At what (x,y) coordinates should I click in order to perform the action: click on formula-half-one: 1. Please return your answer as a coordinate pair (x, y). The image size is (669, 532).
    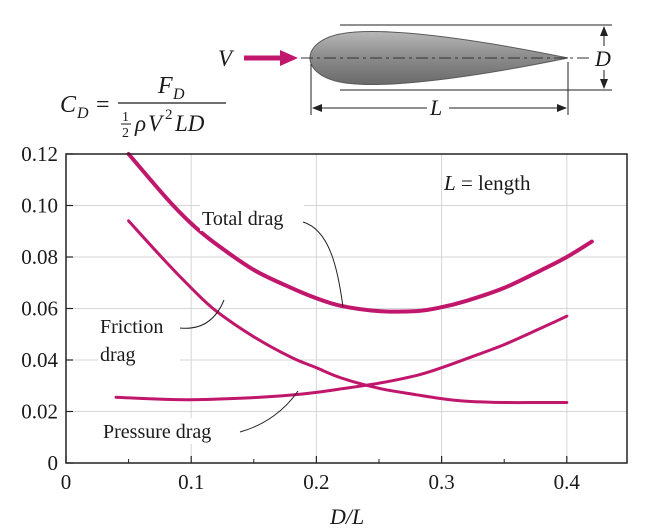
    Looking at the image, I should click on (125, 117).